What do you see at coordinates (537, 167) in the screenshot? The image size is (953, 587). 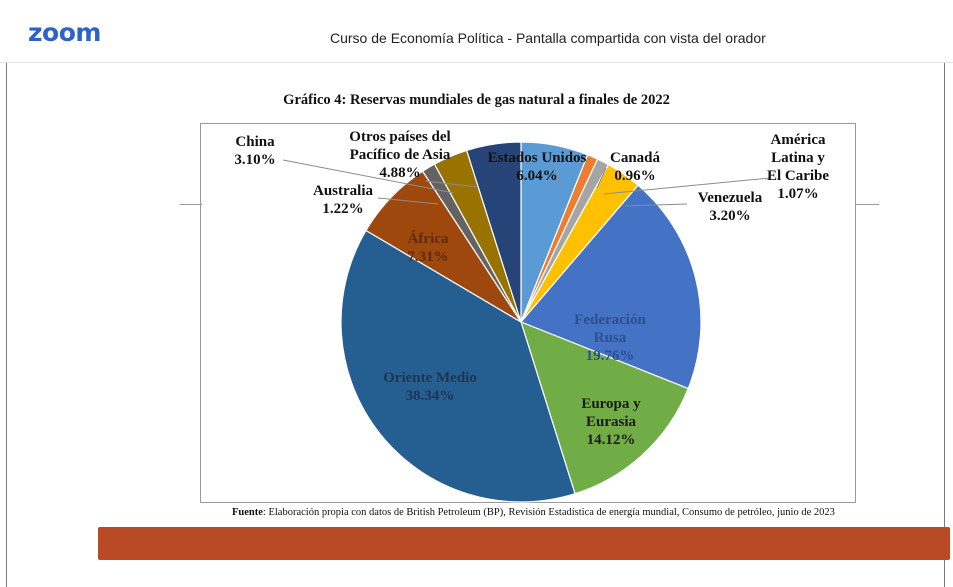 I see `slice-label: Estados Unidos 6.04%` at bounding box center [537, 167].